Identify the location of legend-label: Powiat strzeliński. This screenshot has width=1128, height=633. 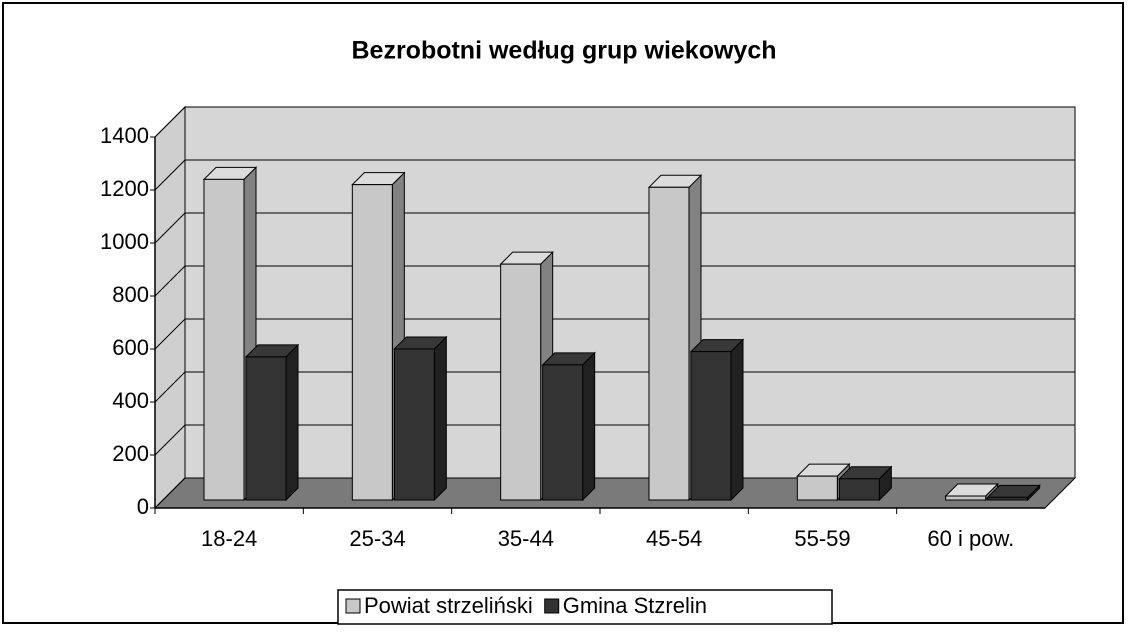
(448, 605).